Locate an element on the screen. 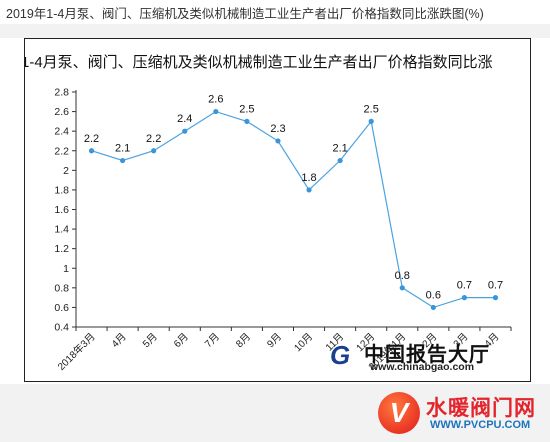 This screenshot has width=550, height=442. data-label: 2.4 is located at coordinates (184, 119).